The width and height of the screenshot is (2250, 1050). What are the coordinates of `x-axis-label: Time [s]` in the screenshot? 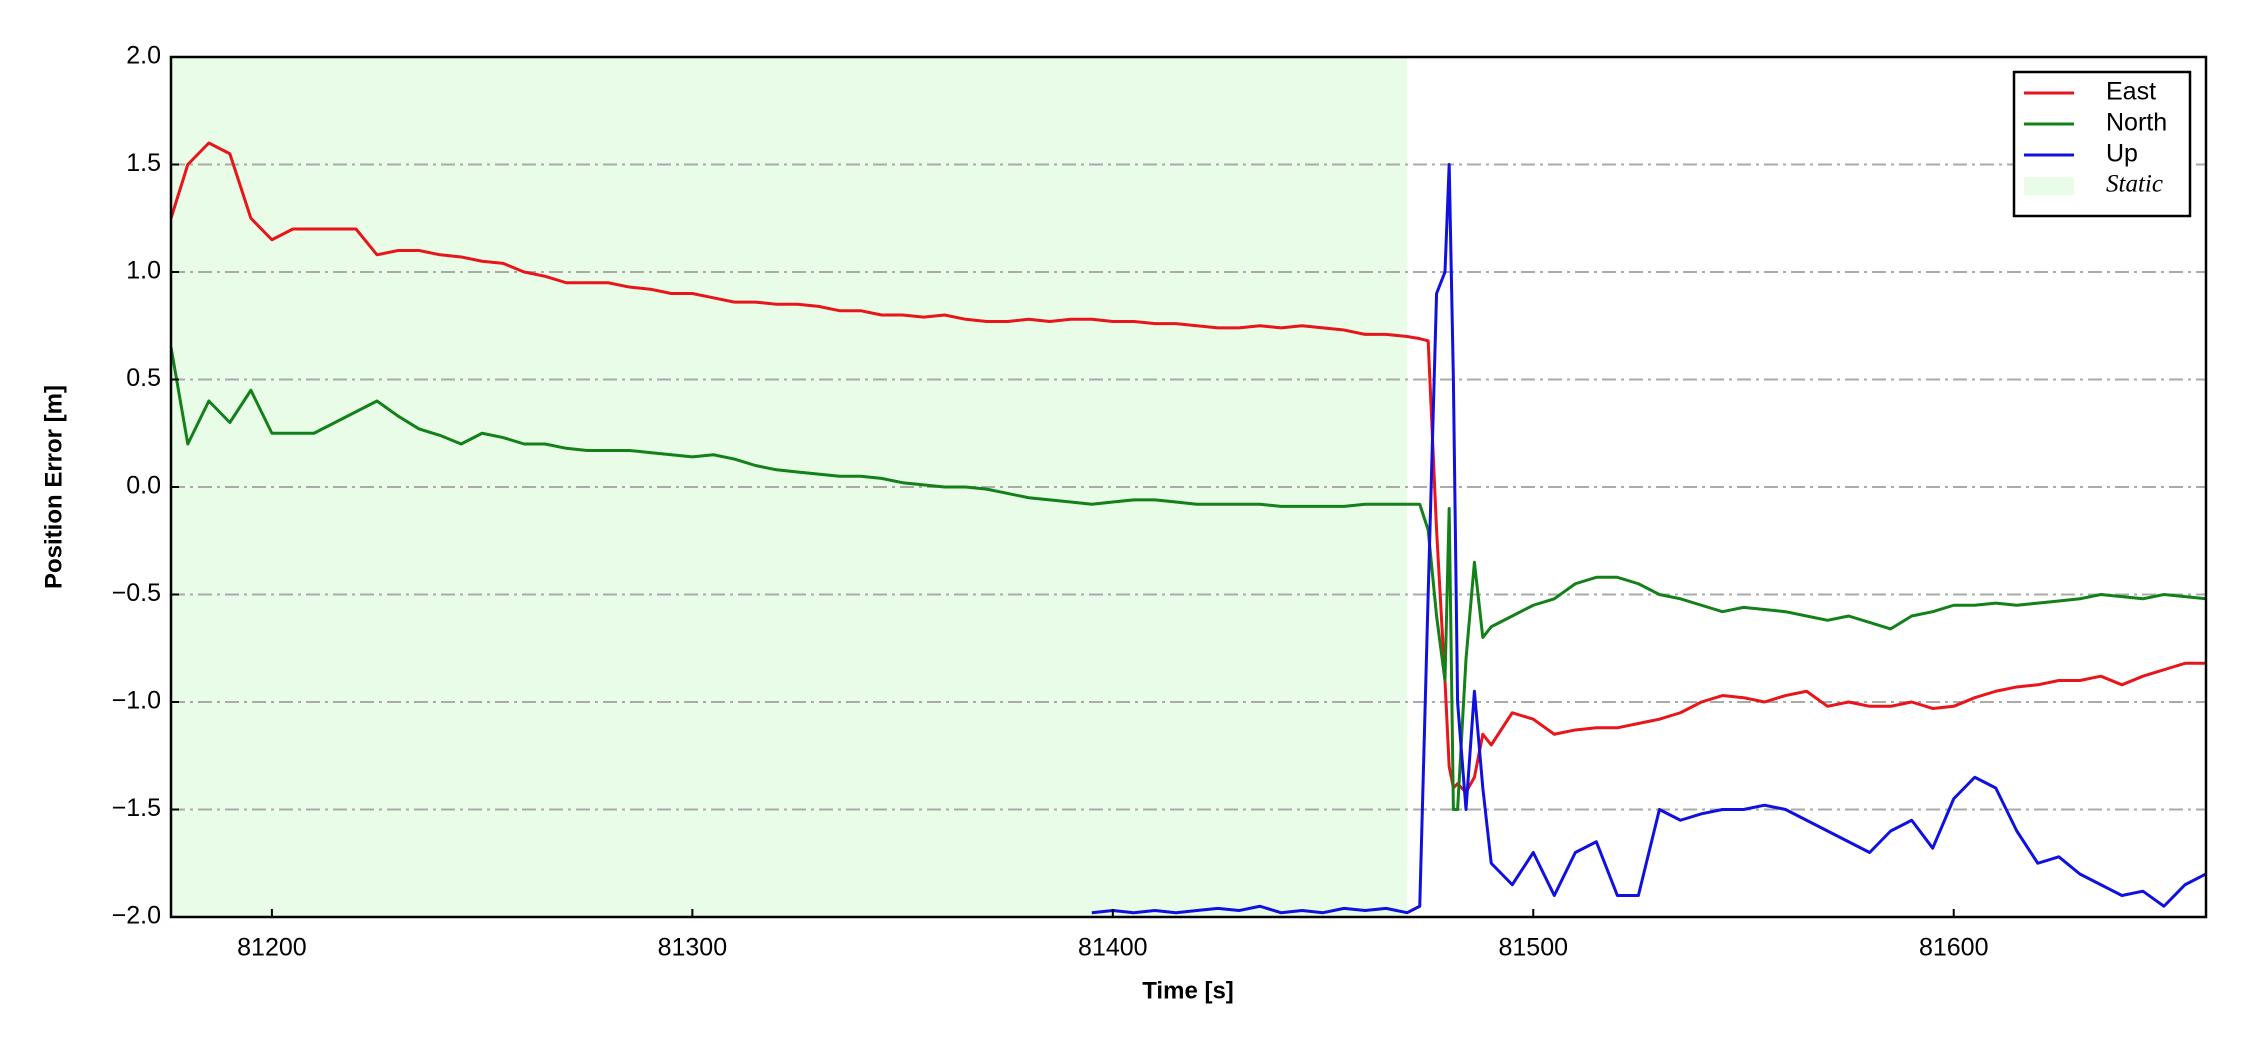 It's located at (1188, 990).